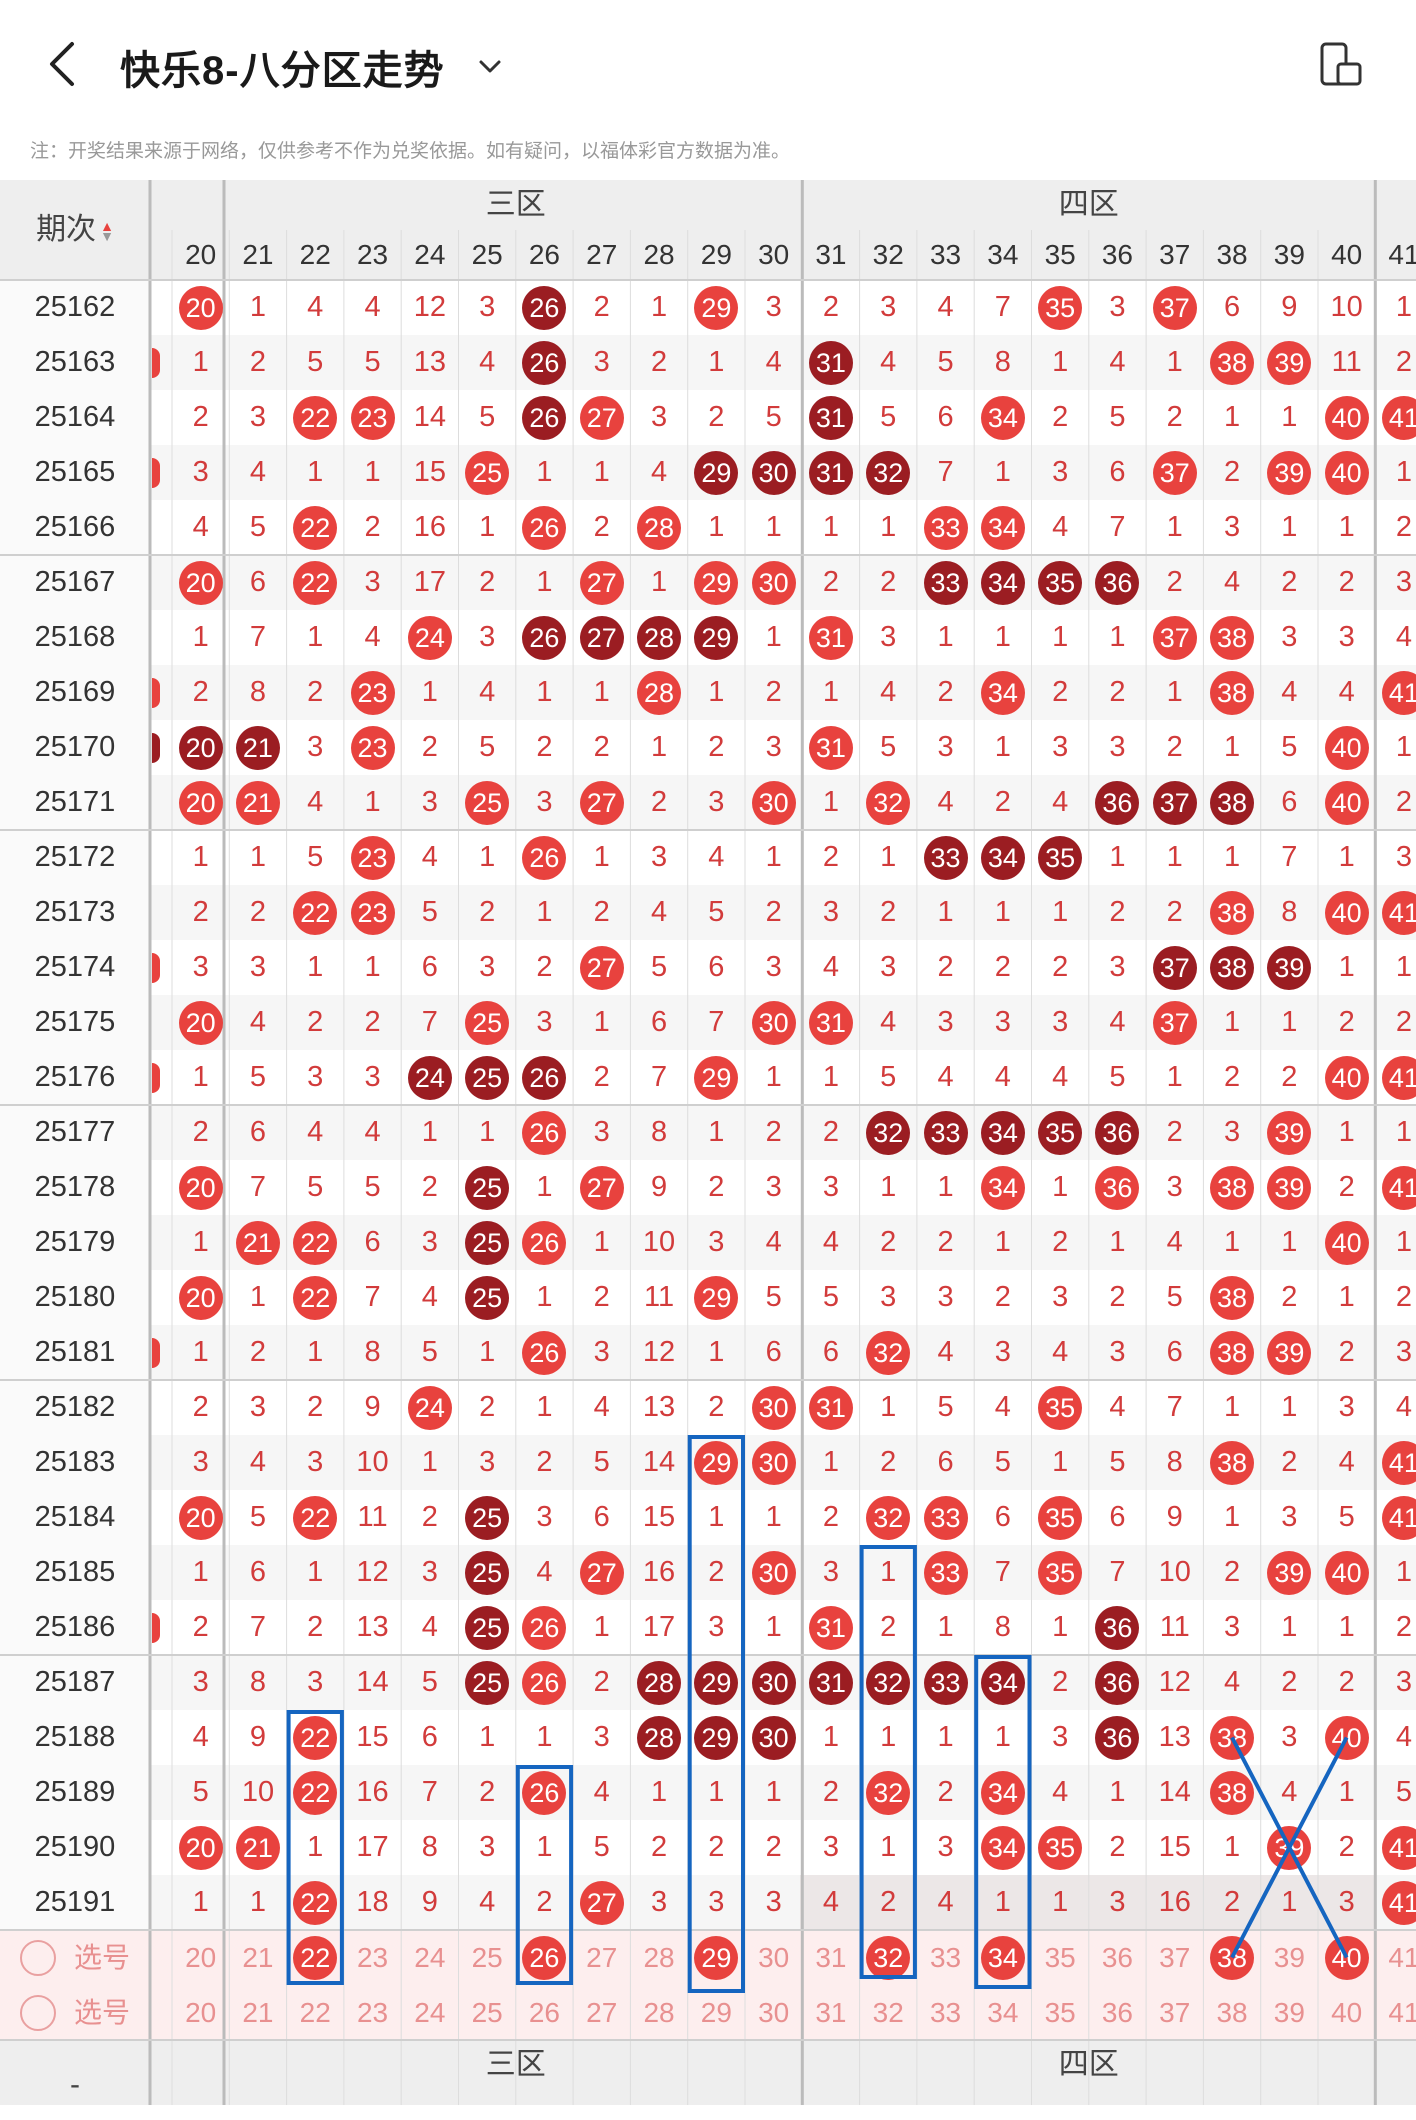 This screenshot has height=2120, width=1416. What do you see at coordinates (315, 1462) in the screenshot?
I see `trend-cell-22: 3` at bounding box center [315, 1462].